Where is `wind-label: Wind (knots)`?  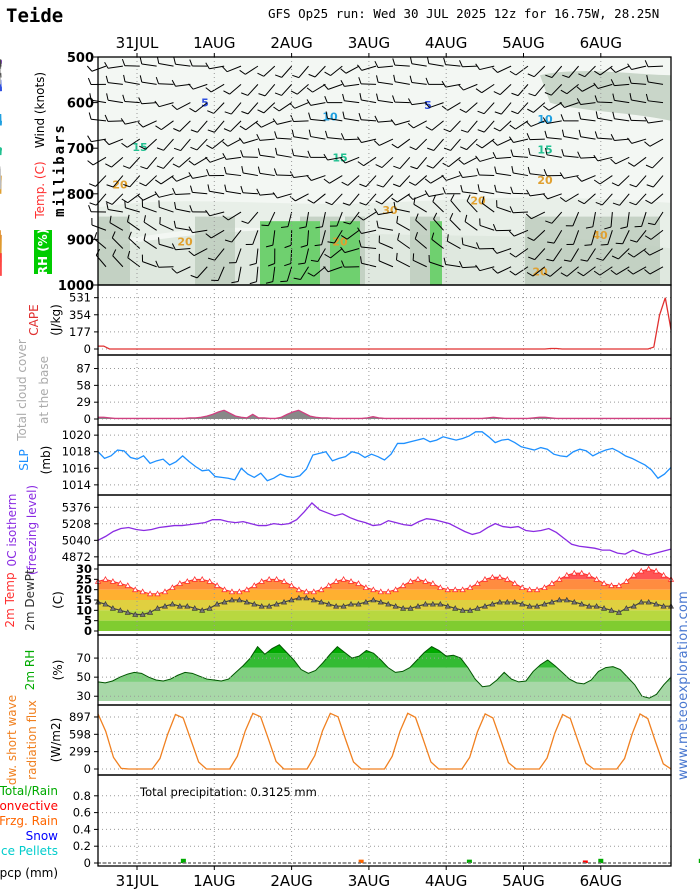 wind-label: Wind (knots) is located at coordinates (40, 110).